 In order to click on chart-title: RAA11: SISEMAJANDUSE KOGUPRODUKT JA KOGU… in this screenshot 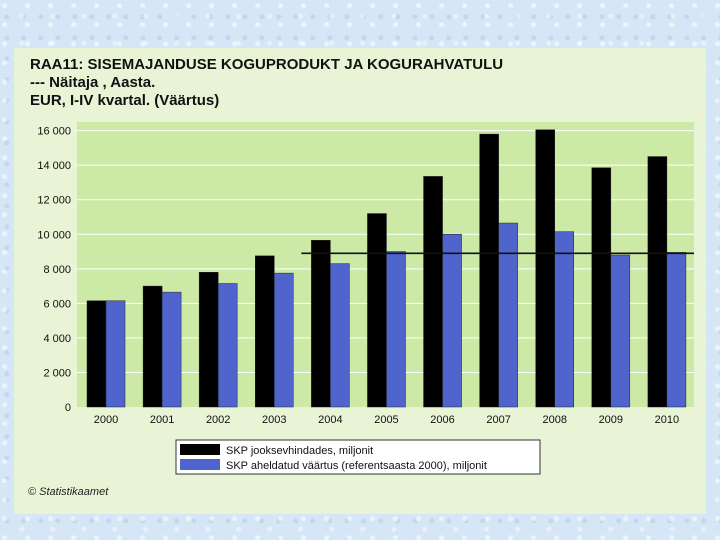, I will do `click(266, 83)`.